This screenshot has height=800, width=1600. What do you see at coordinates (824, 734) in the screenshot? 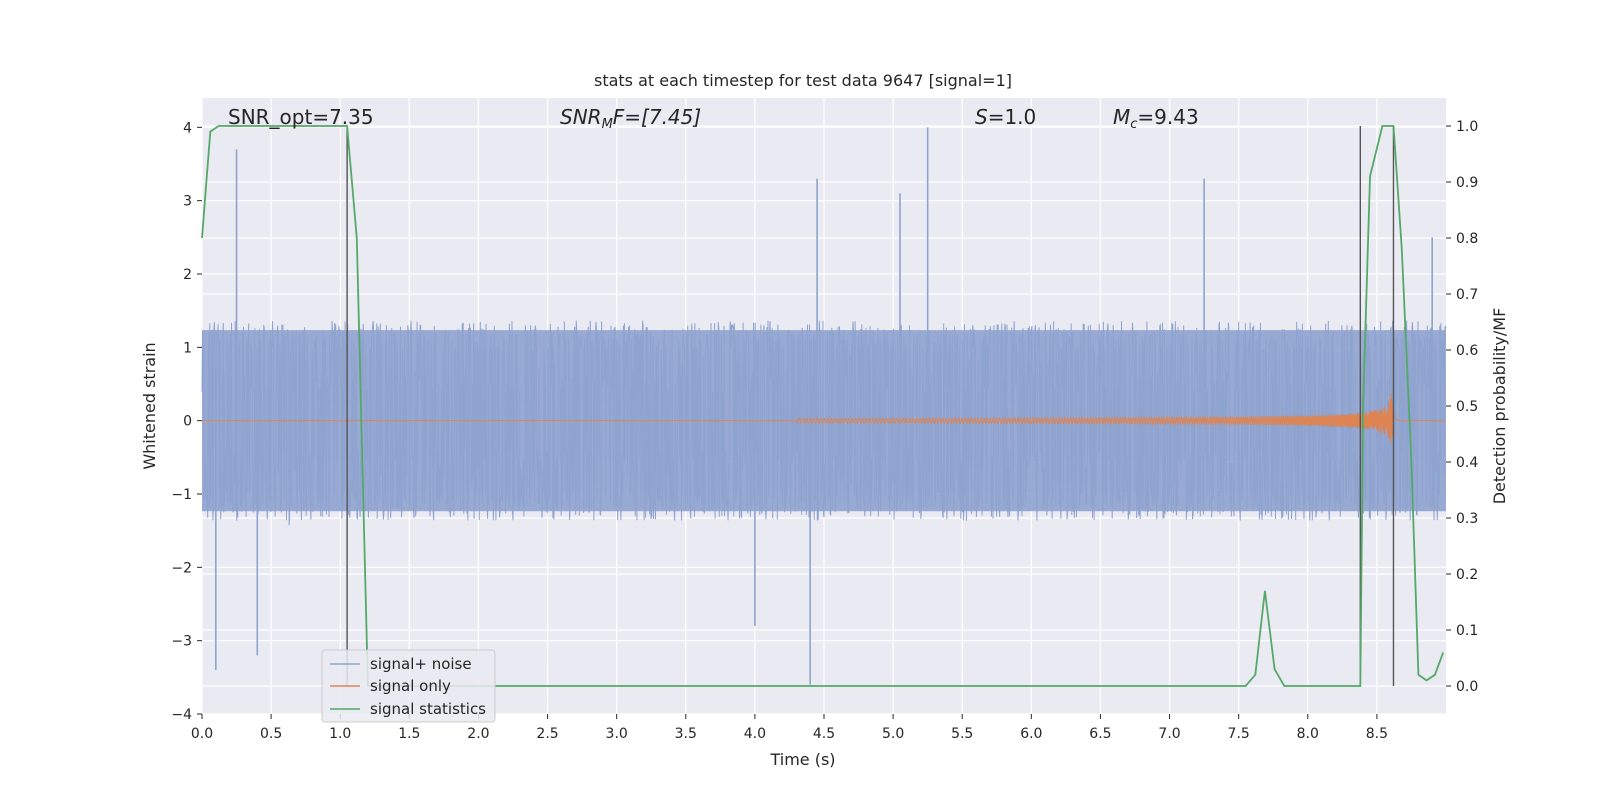
I see `x-tick-label: 4.5` at bounding box center [824, 734].